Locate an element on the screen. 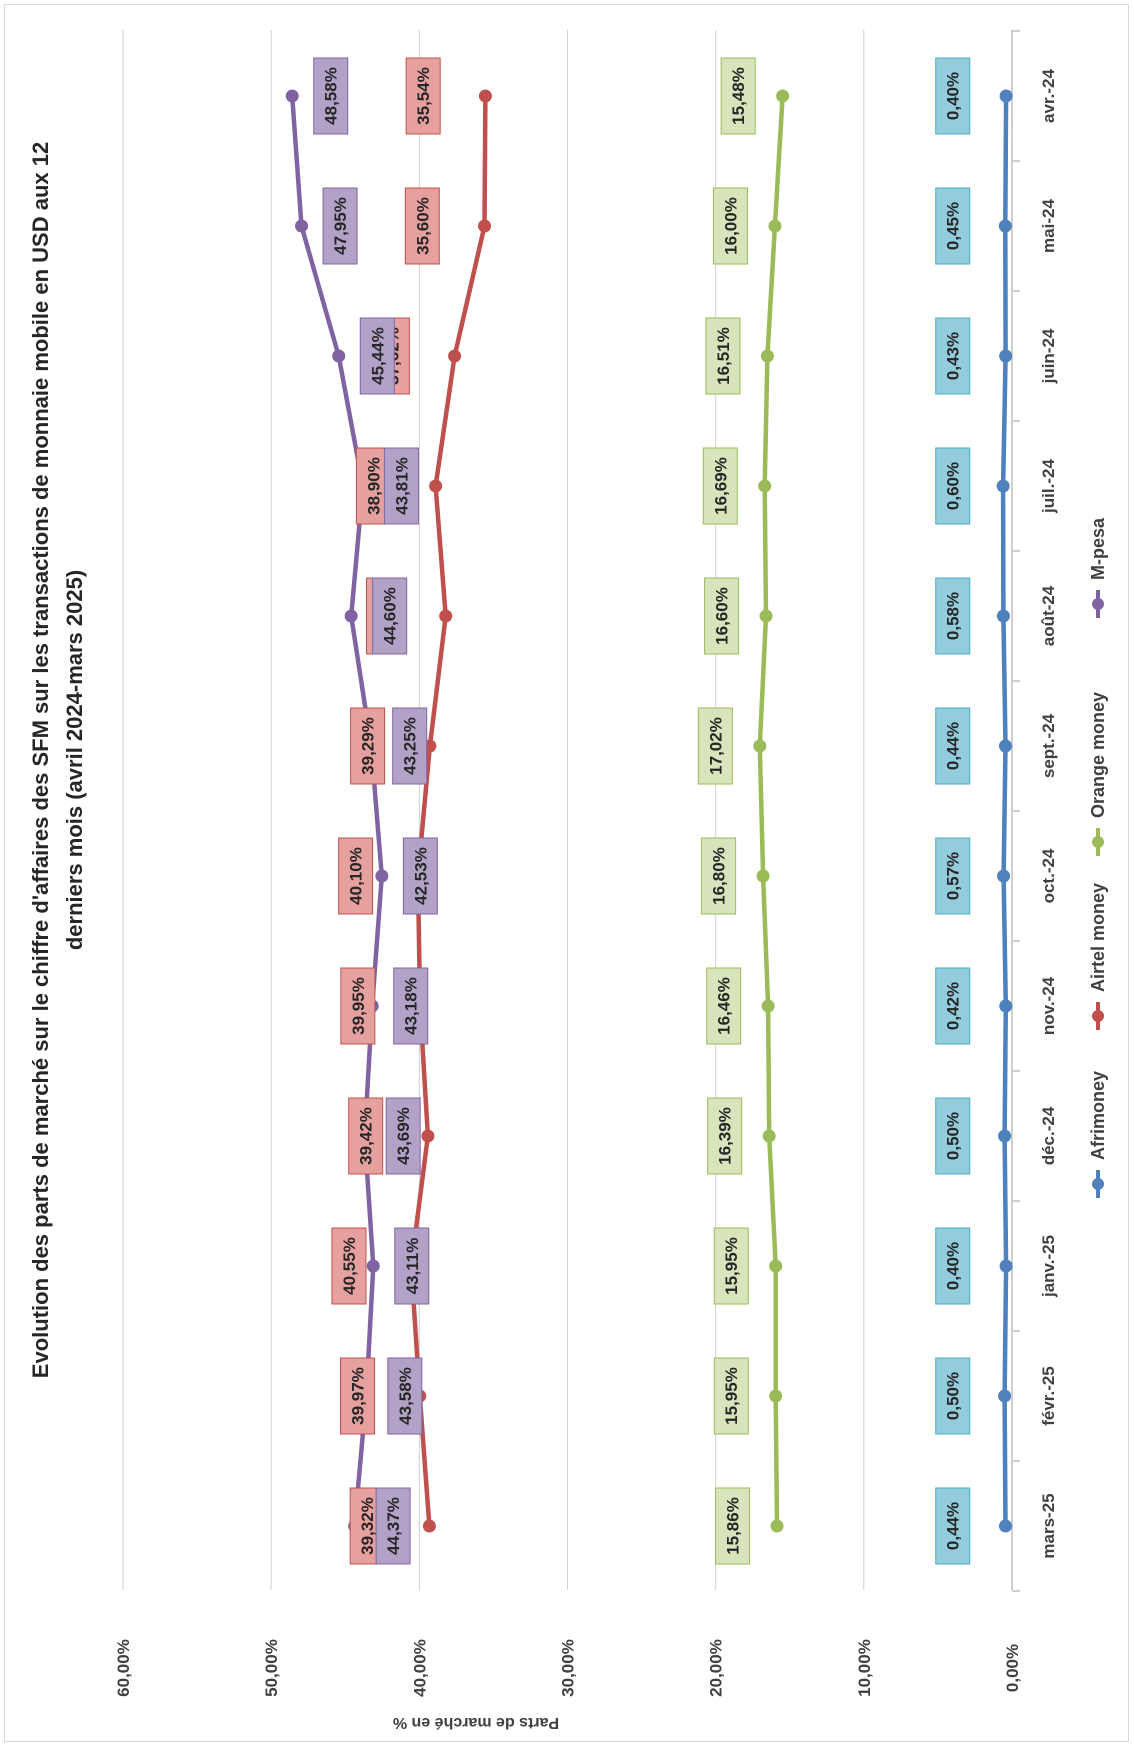 This screenshot has height=1751, width=1134. y-tick-label: 10,00% is located at coordinates (864, 1668).